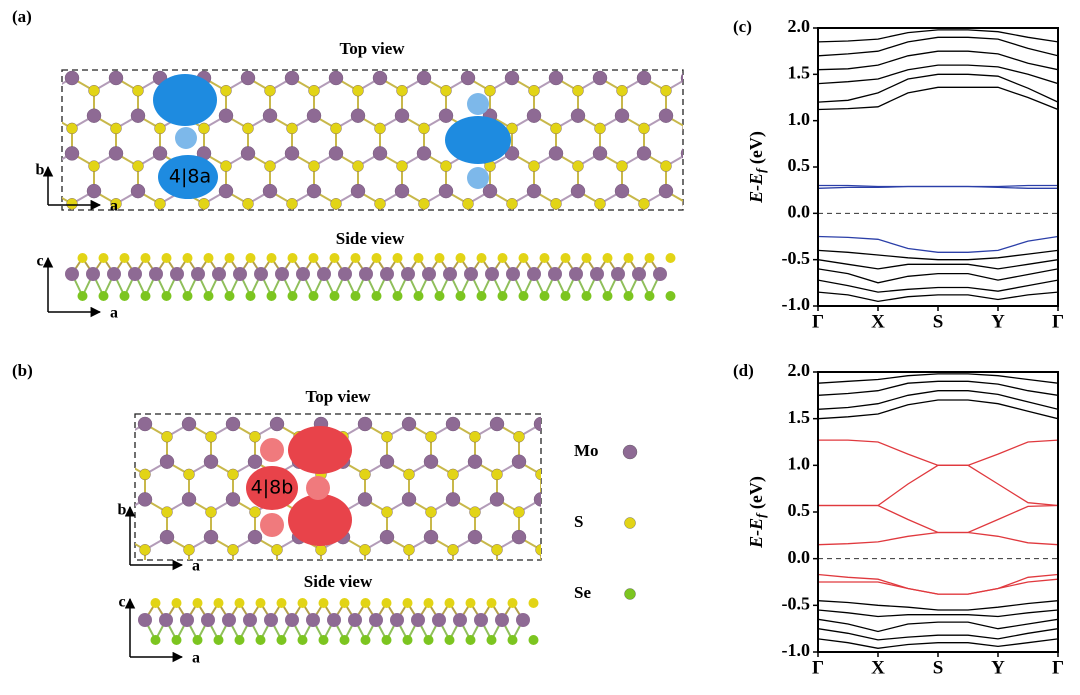 This screenshot has height=695, width=1080. I want to click on y-tick-label: 1.5, so click(799, 417).